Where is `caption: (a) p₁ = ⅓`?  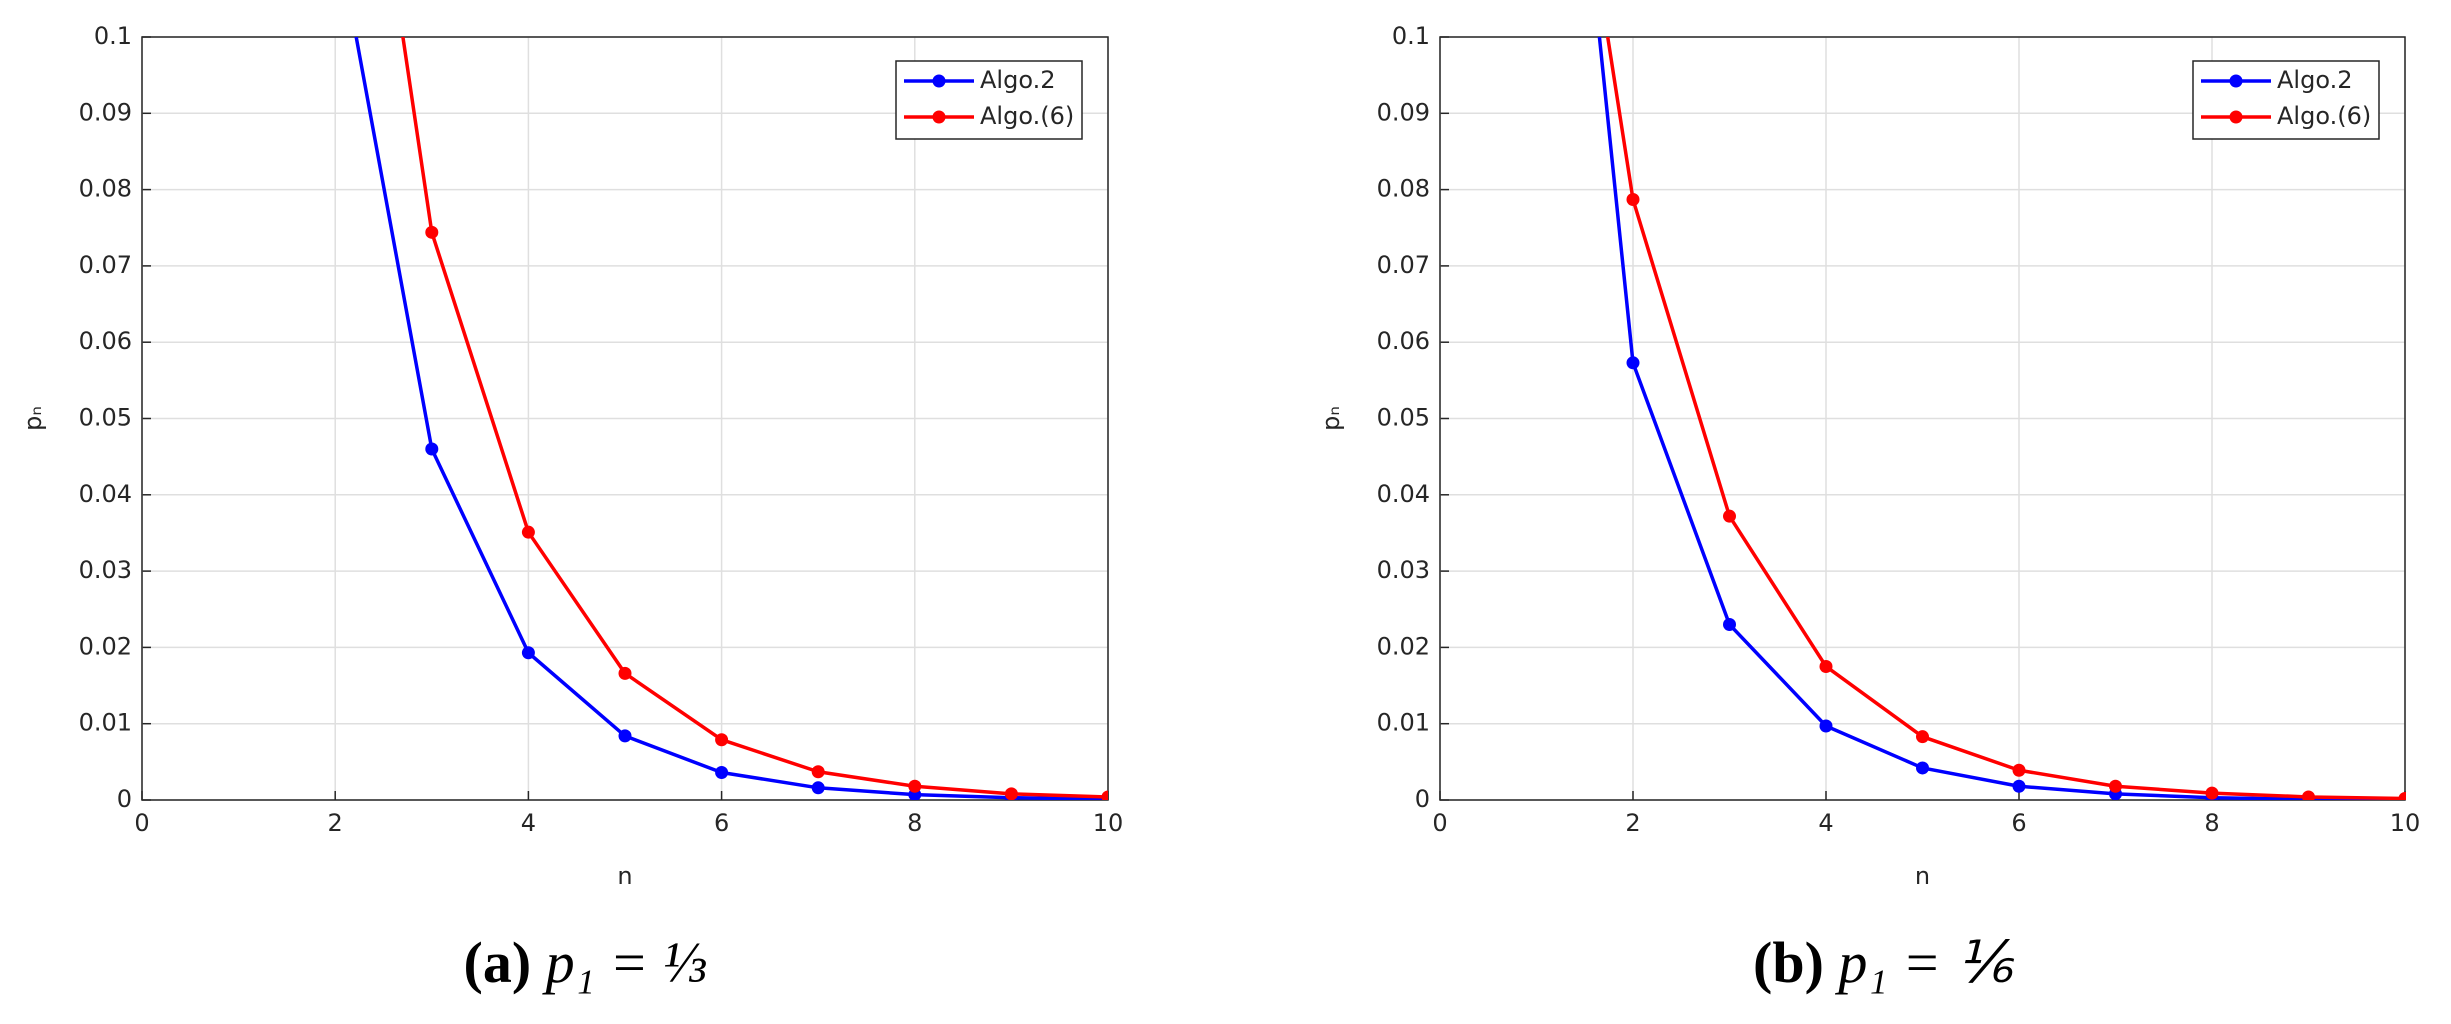 caption: (a) p₁ = ⅓ is located at coordinates (585, 962).